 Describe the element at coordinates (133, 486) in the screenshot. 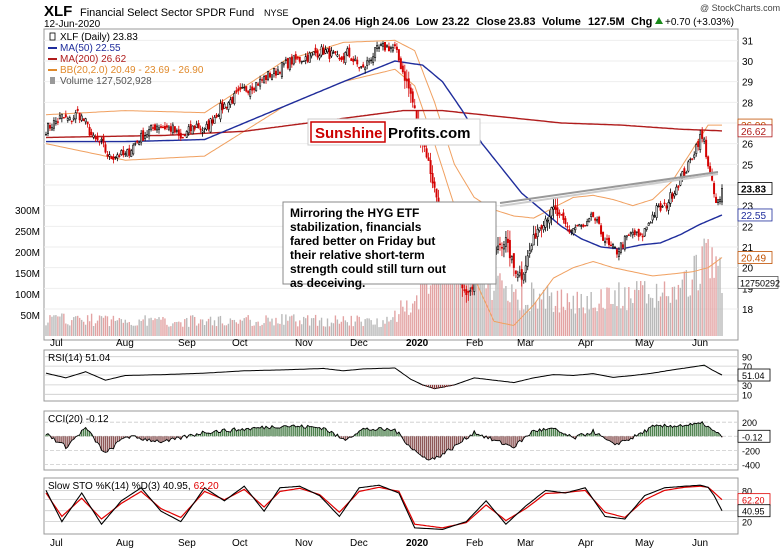

I see `sto-label: Slow STO %K(14) %D(3) 40.95, 62.20` at that location.